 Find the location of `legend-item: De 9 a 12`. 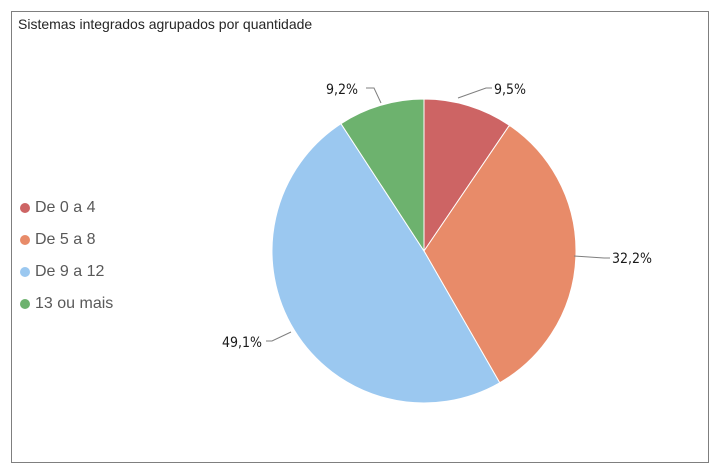

legend-item: De 9 a 12 is located at coordinates (66, 272).